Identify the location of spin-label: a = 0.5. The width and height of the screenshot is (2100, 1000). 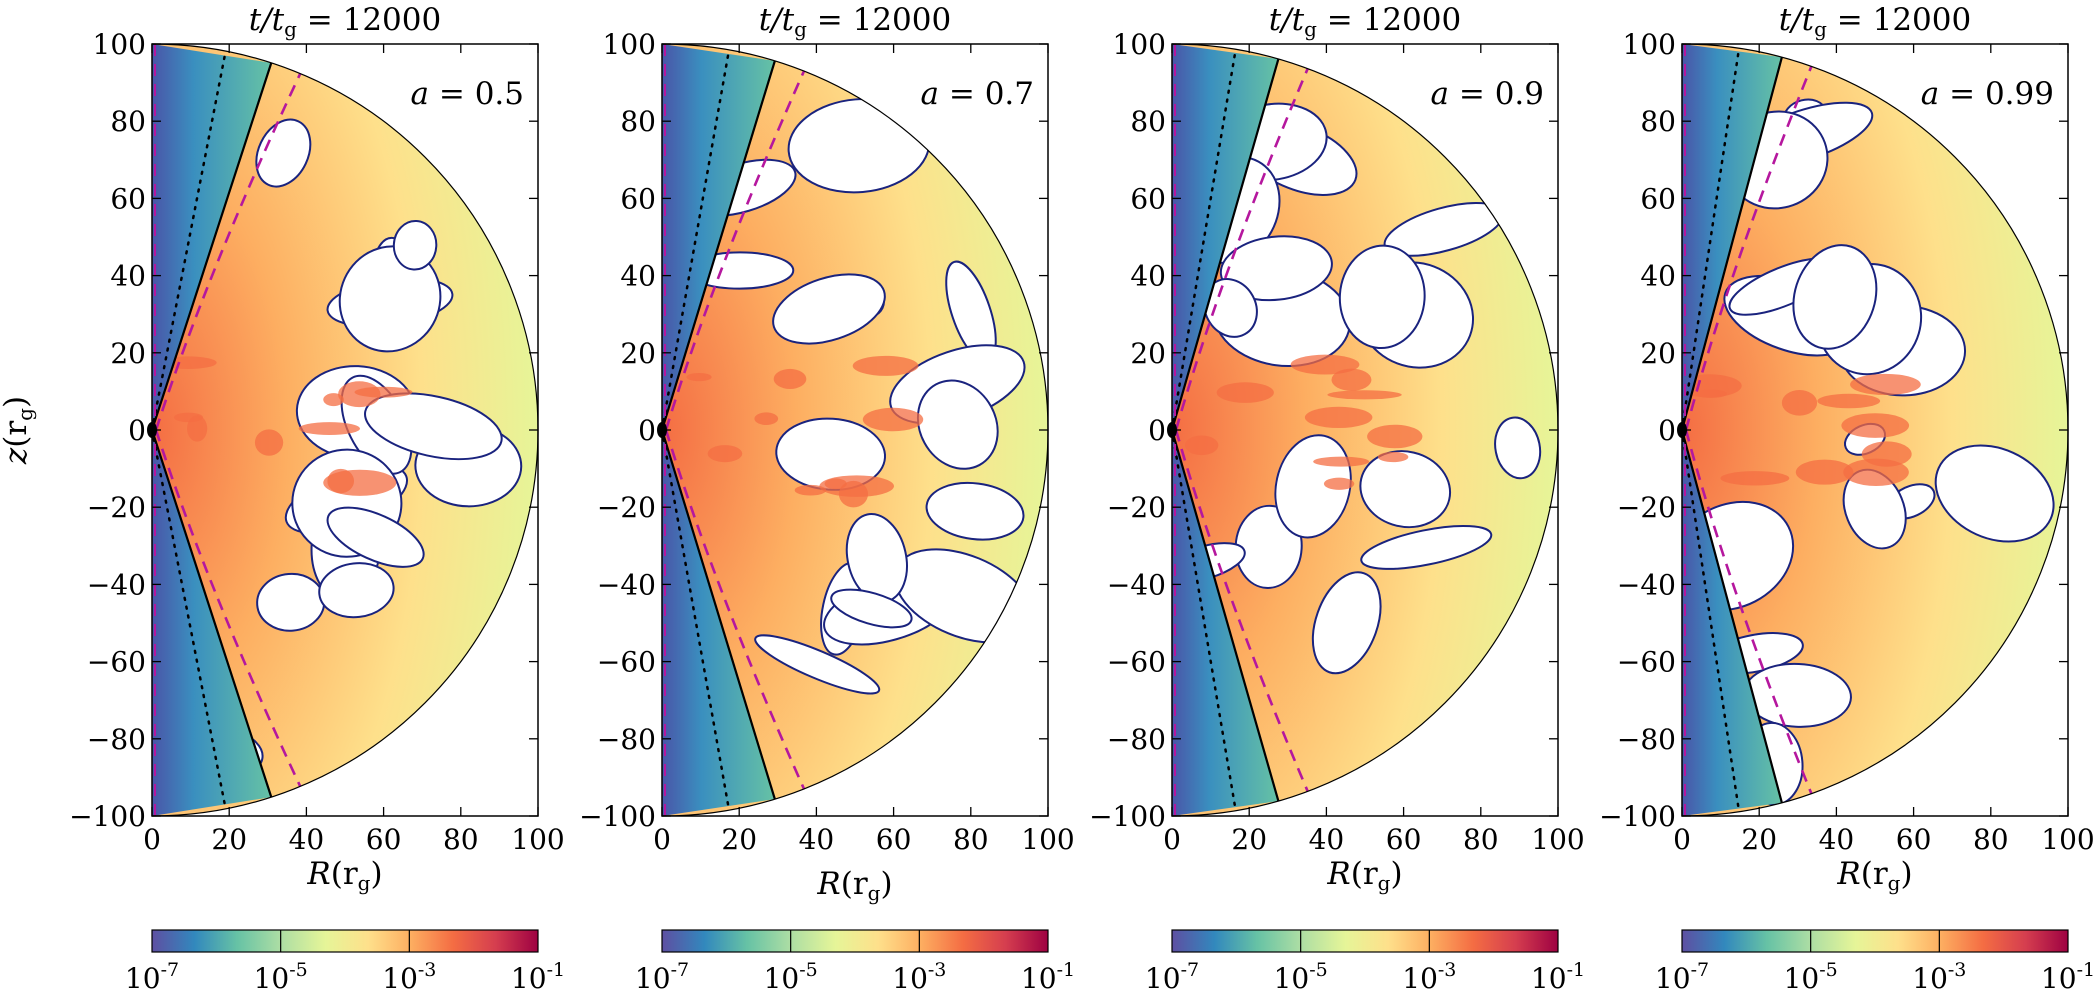
(467, 94).